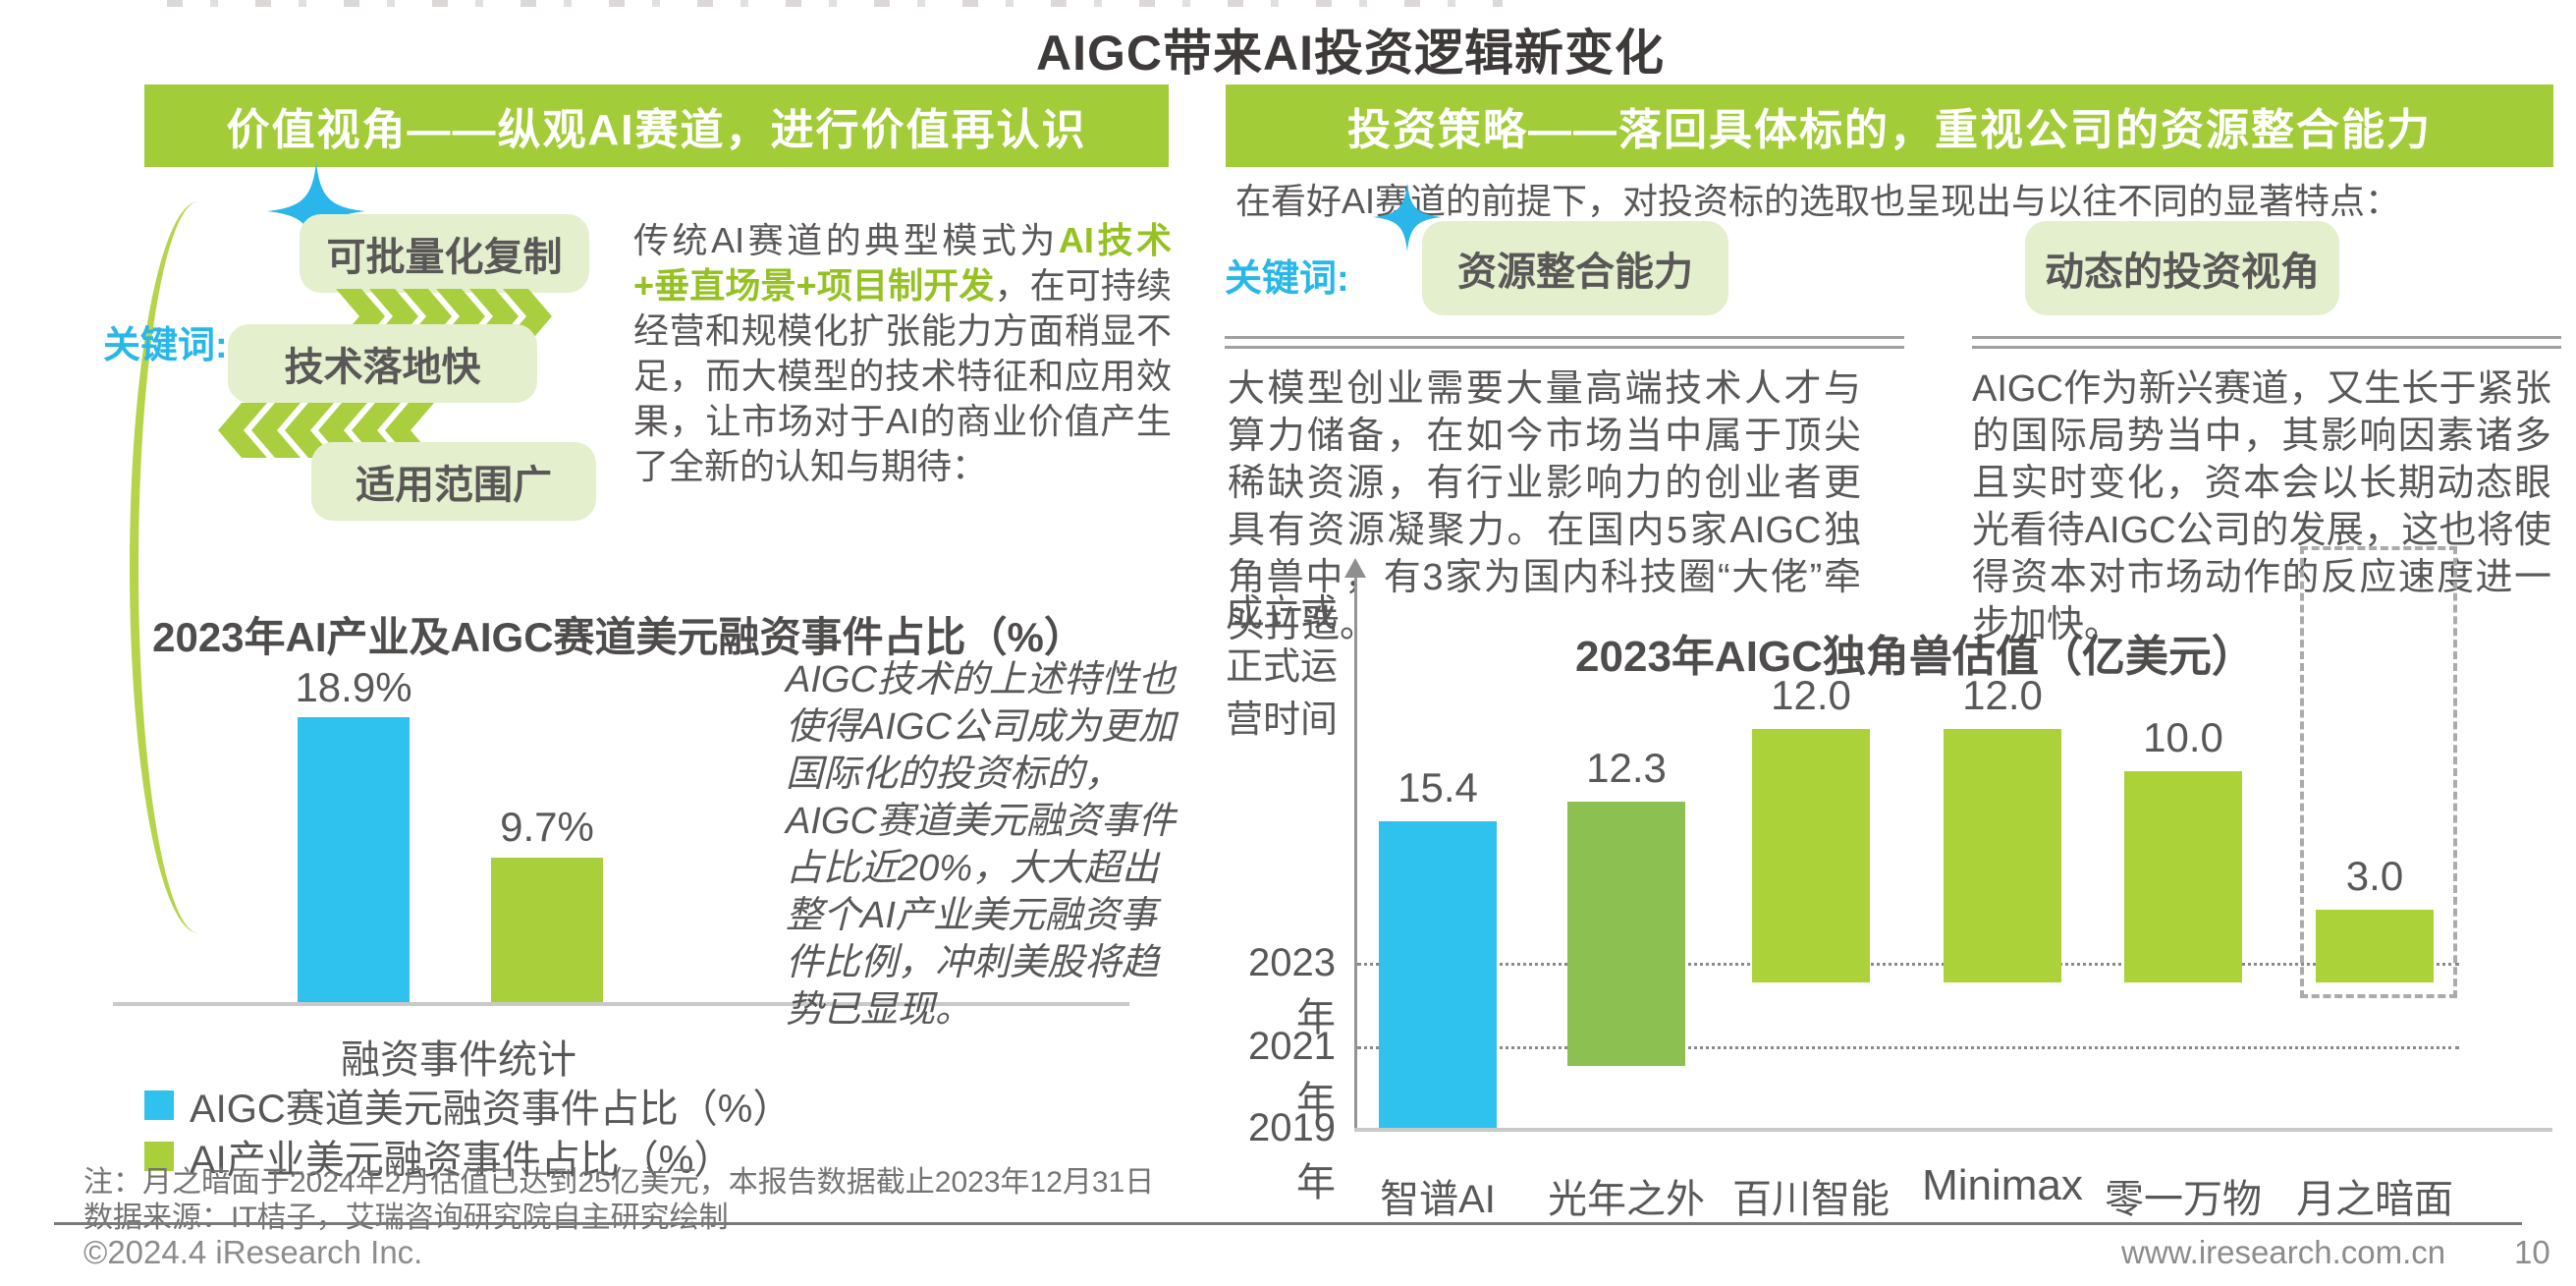  Describe the element at coordinates (1908, 964) in the screenshot. I see `gridline-2023` at that location.